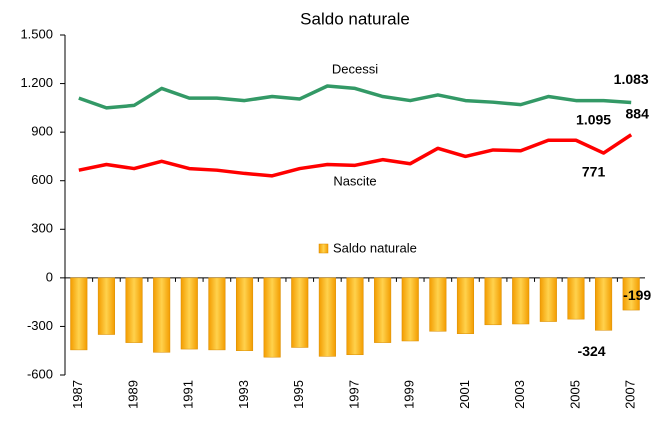 The width and height of the screenshot is (661, 426). I want to click on y-tick-label: -600, so click(40, 373).